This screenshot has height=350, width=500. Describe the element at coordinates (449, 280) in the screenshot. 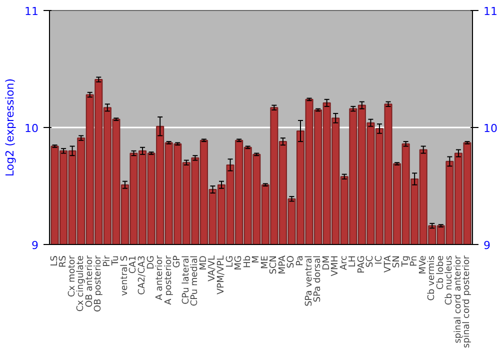

I see `x-tick-label: Cb nucleus` at that location.